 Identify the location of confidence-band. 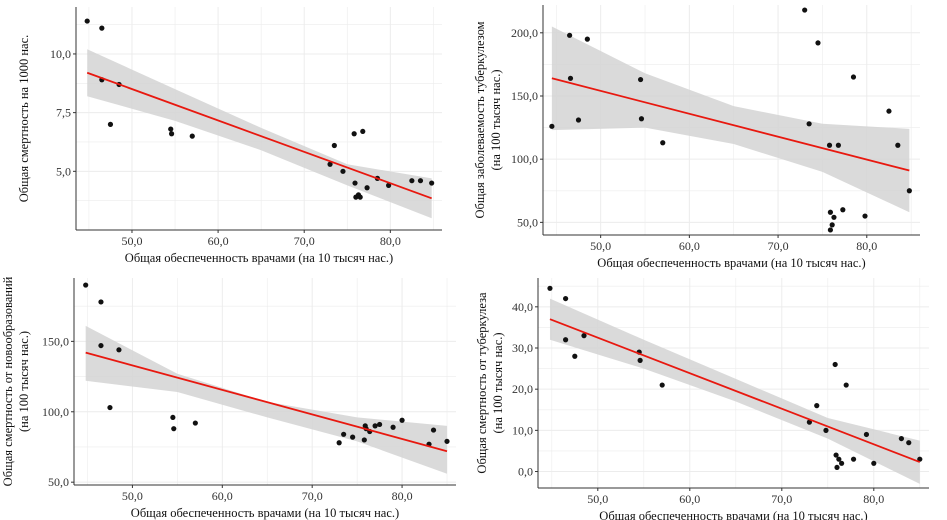
(266, 399).